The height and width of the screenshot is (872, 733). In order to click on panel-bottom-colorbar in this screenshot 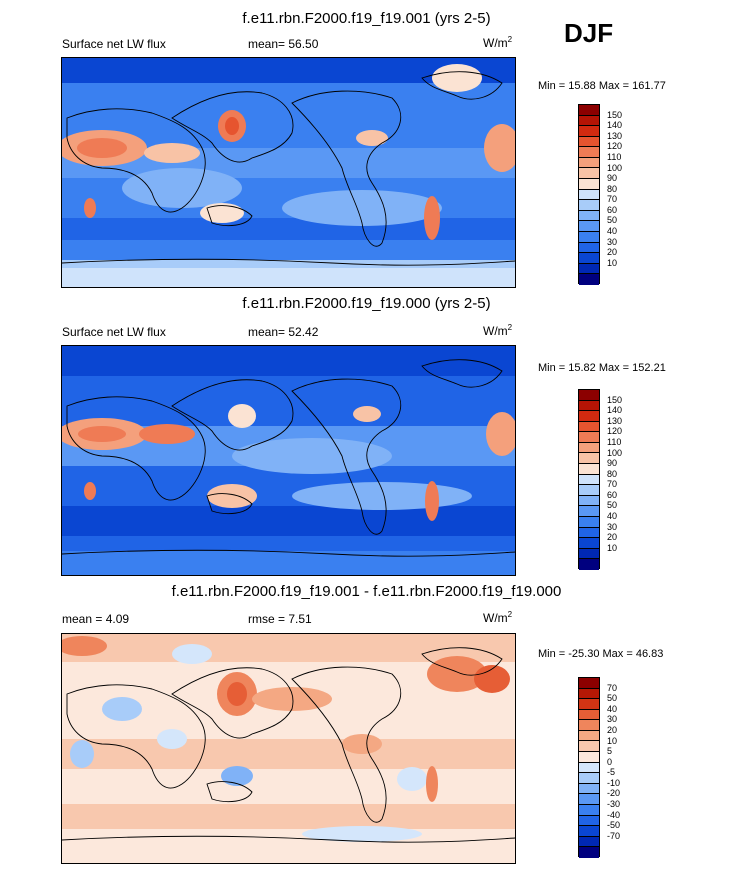, I will do `click(589, 767)`.